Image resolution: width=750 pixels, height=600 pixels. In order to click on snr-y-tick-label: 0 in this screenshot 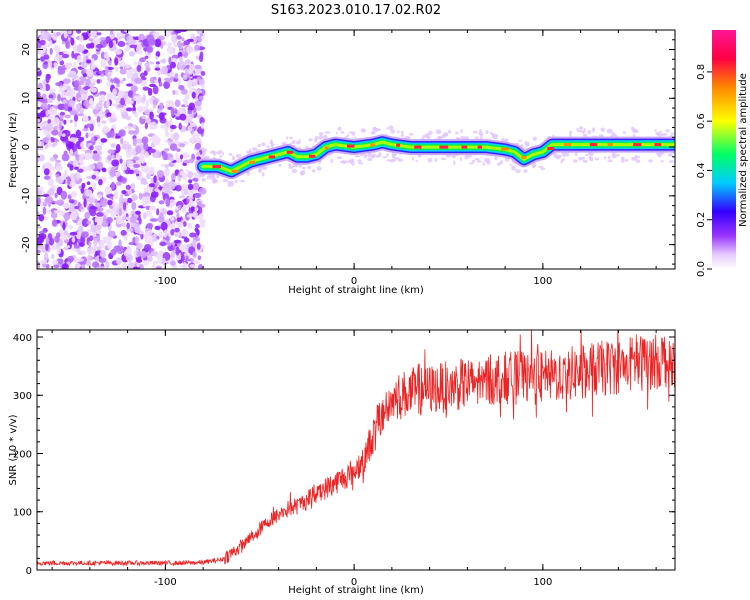, I will do `click(29, 571)`.